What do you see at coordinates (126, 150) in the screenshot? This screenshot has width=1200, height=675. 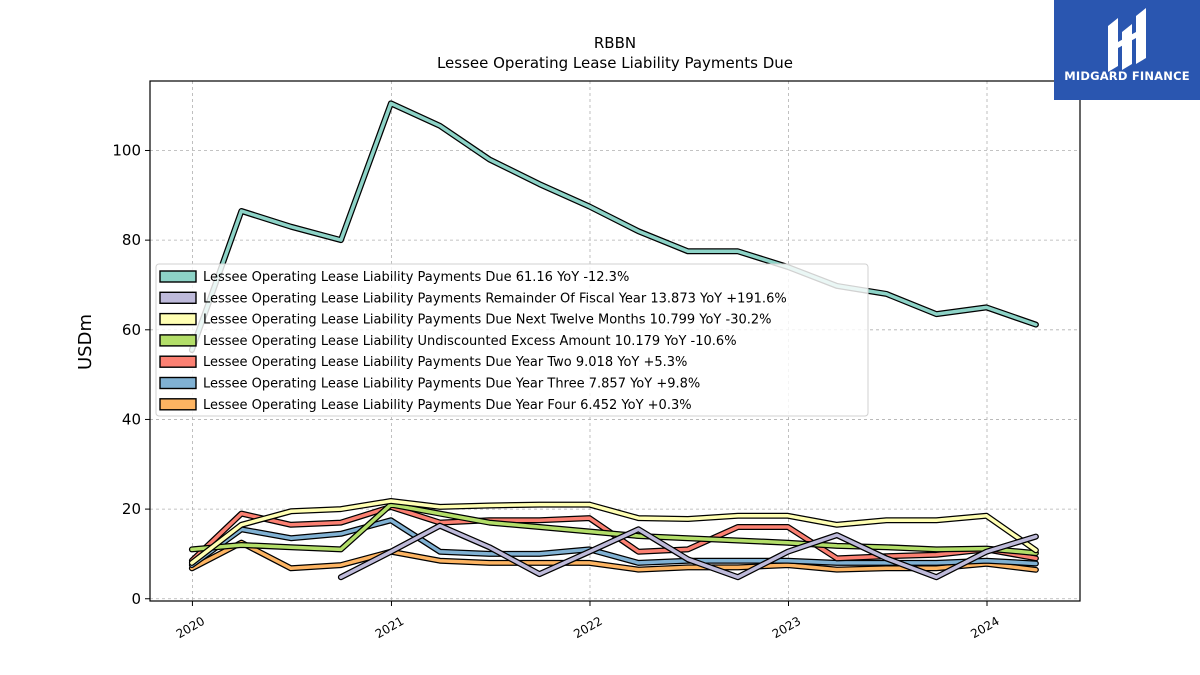 I see `y-tick-label: 100` at bounding box center [126, 150].